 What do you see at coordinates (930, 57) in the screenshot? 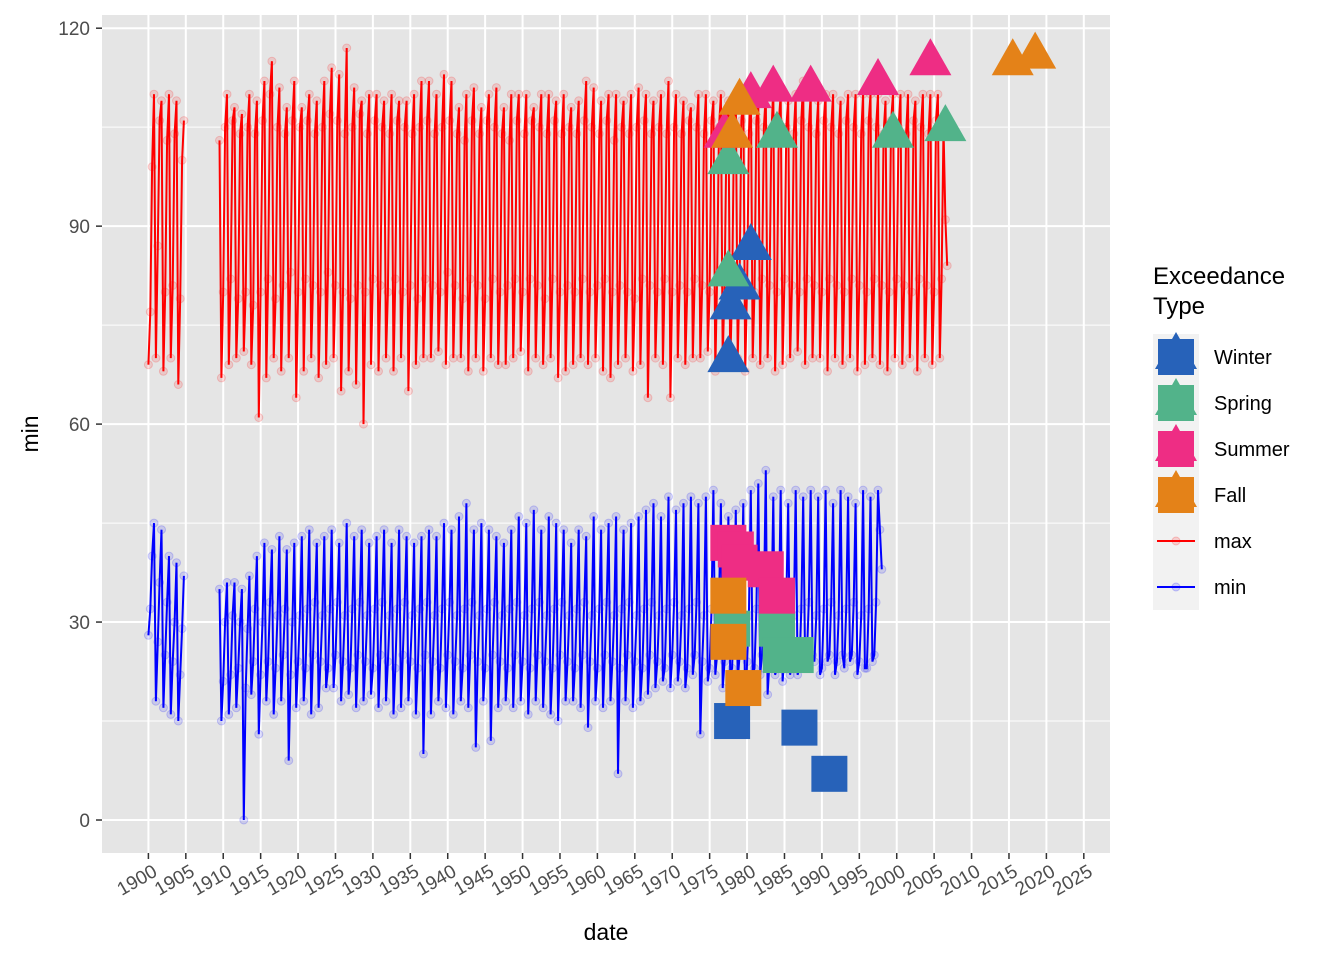
I see `exceedance-triangle-summer` at bounding box center [930, 57].